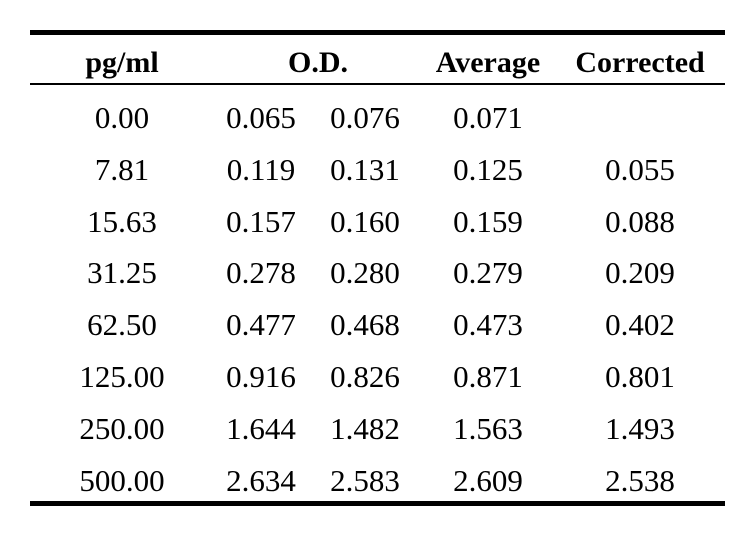 This screenshot has height=540, width=750. I want to click on table-header-rule, so click(377, 84).